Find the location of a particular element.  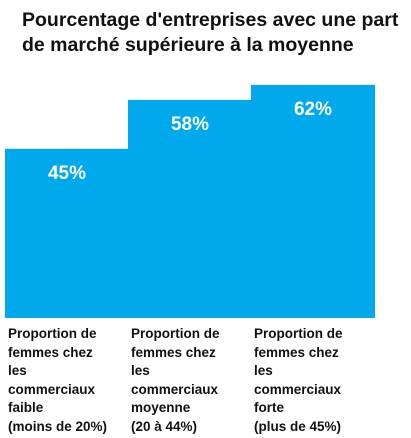

data-label-2: 58% is located at coordinates (190, 124).